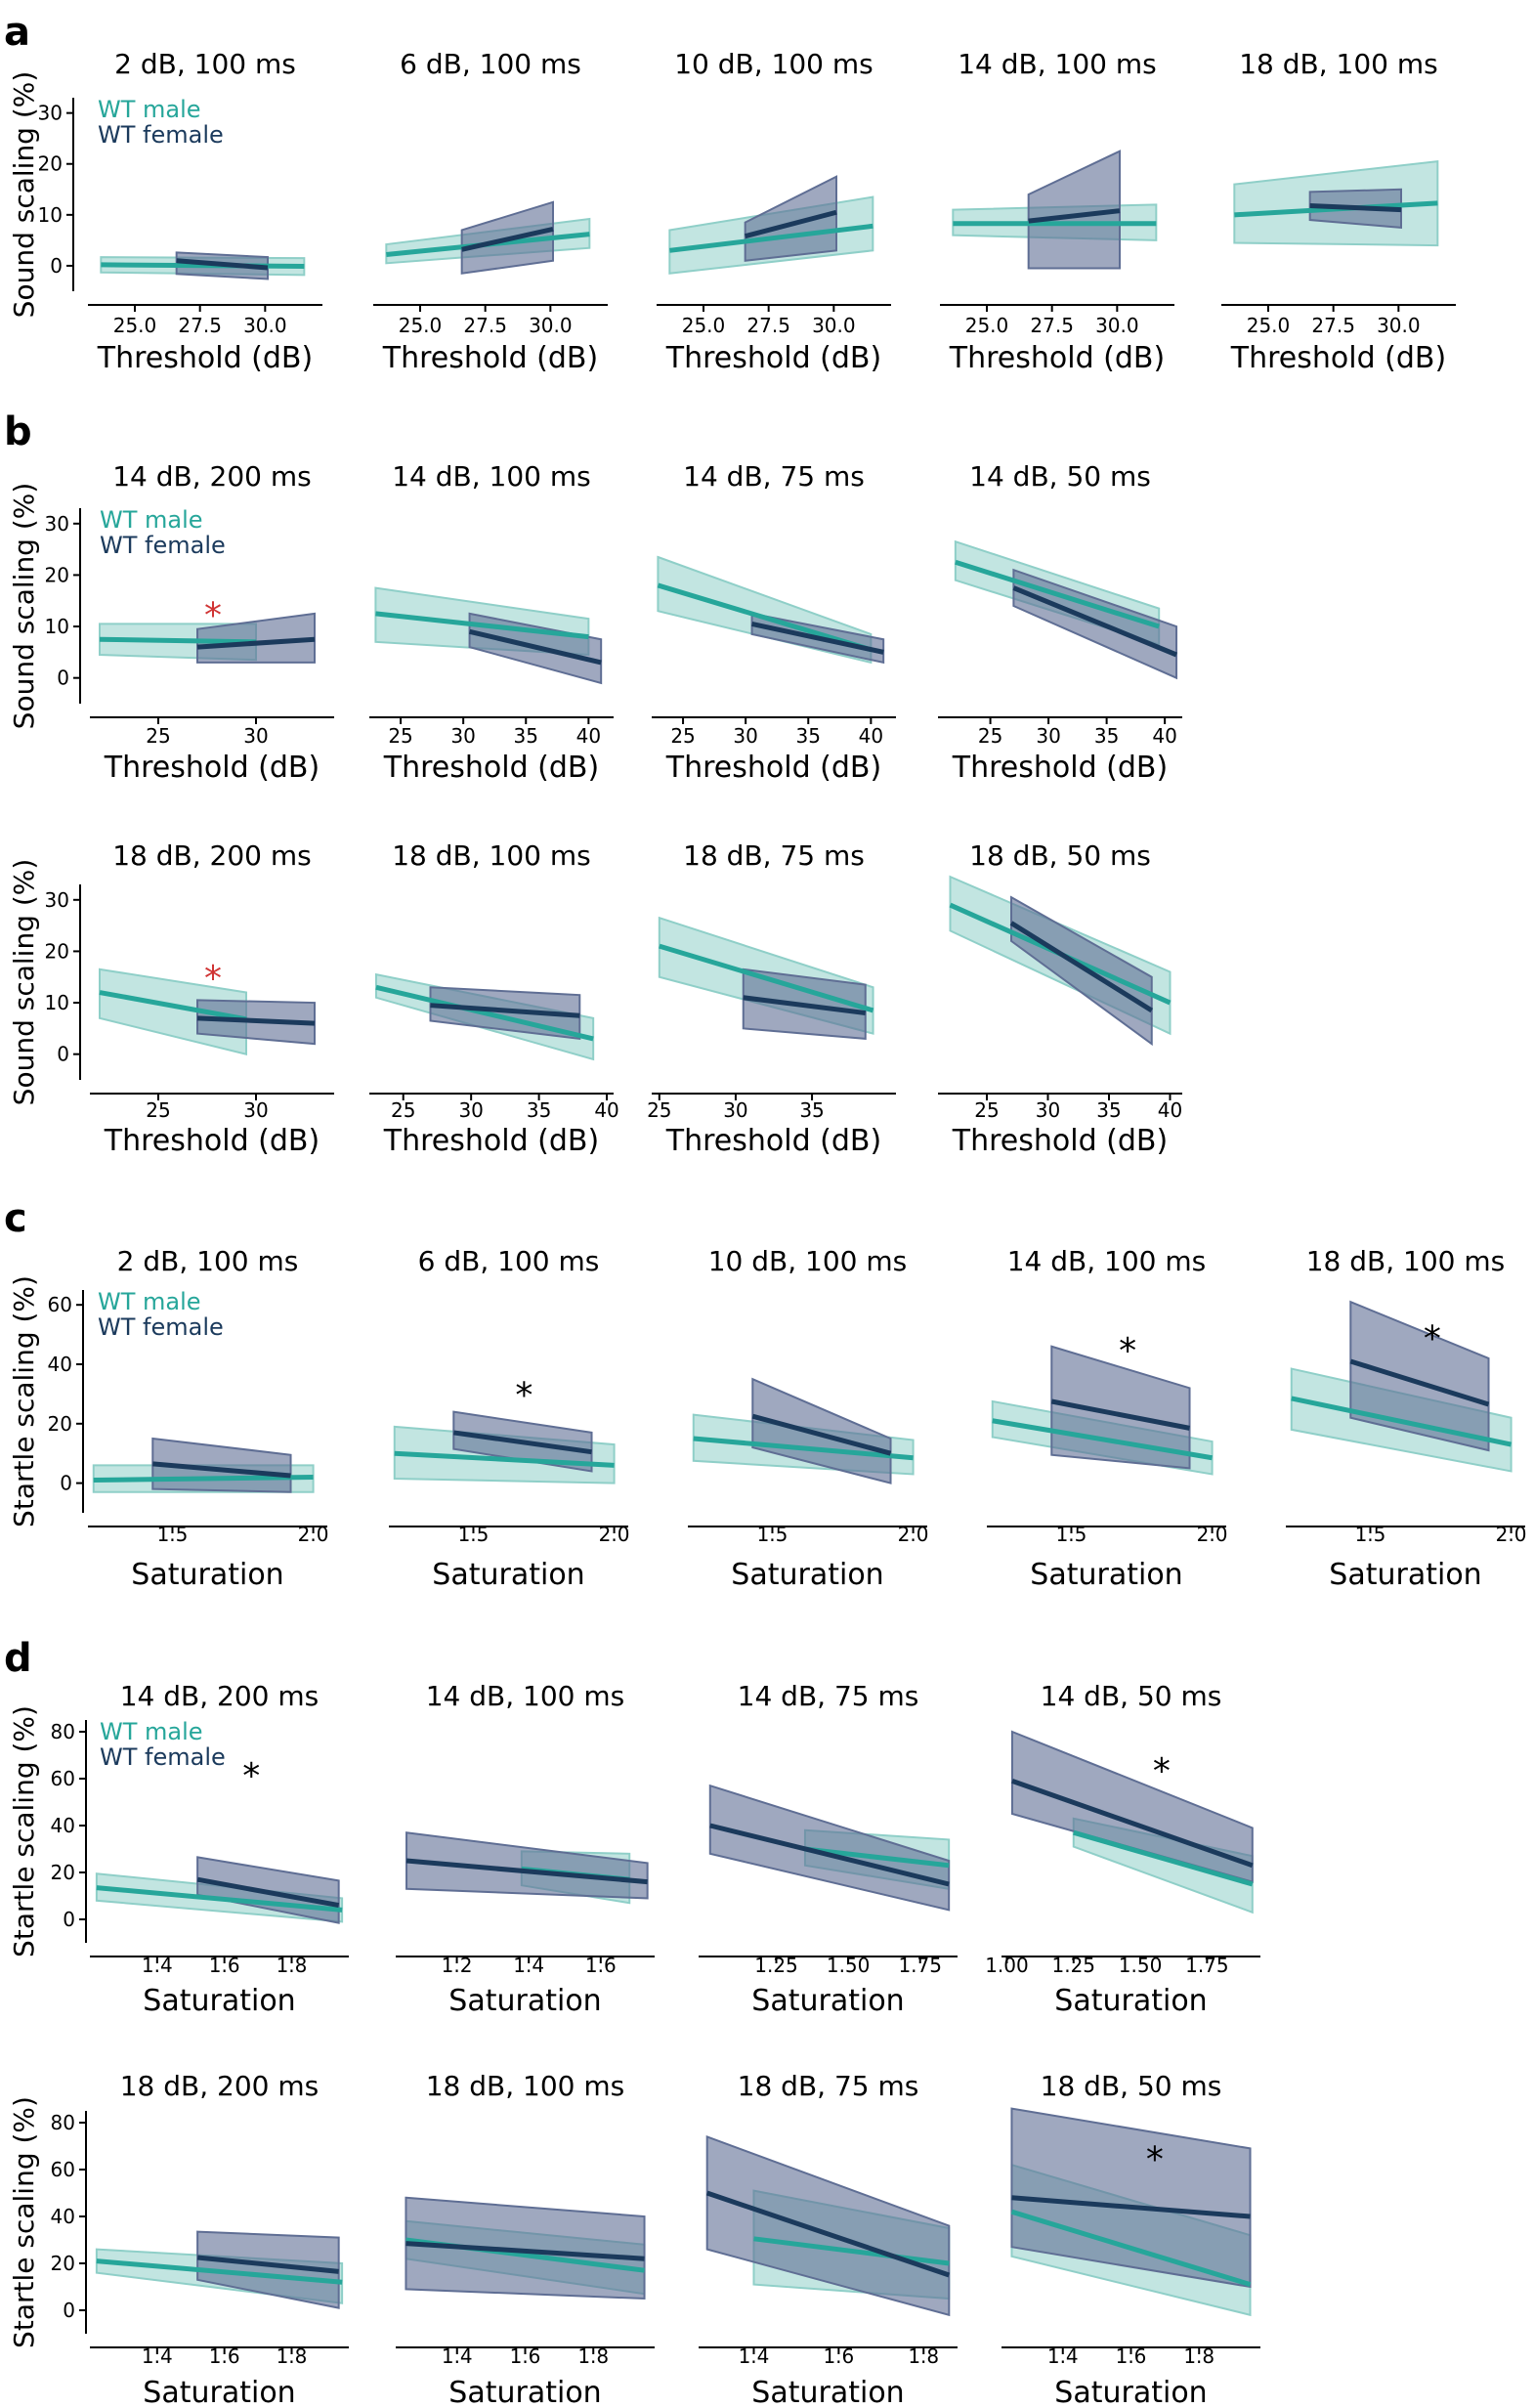 This screenshot has width=1534, height=2408. Describe the element at coordinates (490, 212) in the screenshot. I see `subplot-a-1: 6 dB, 100 ms 25.0 27.5 30.0 Threshold (dB)` at that location.